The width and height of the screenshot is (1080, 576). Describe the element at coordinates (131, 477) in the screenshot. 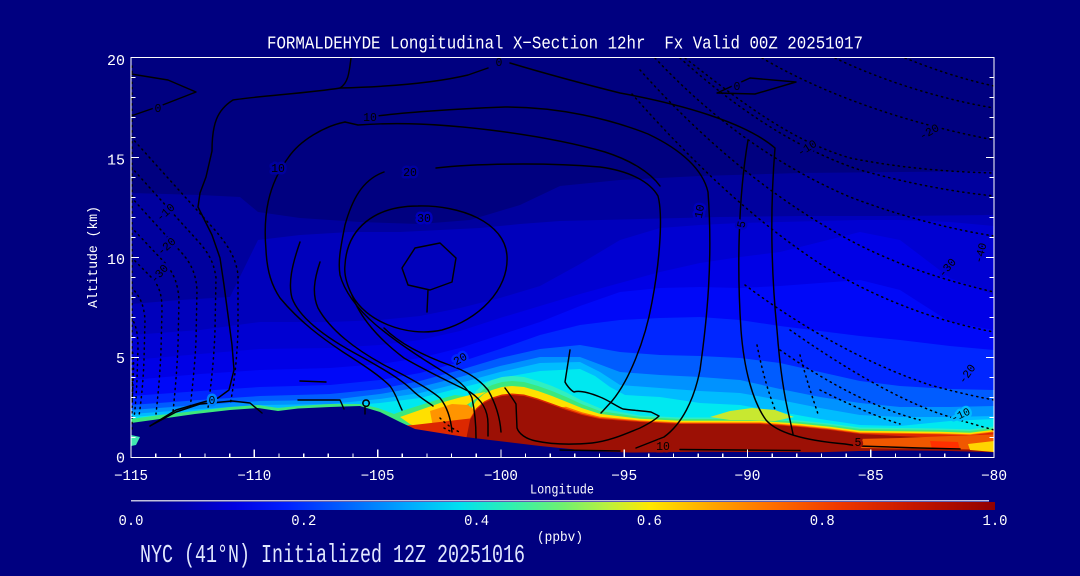

I see `svg-text: −115` at that location.